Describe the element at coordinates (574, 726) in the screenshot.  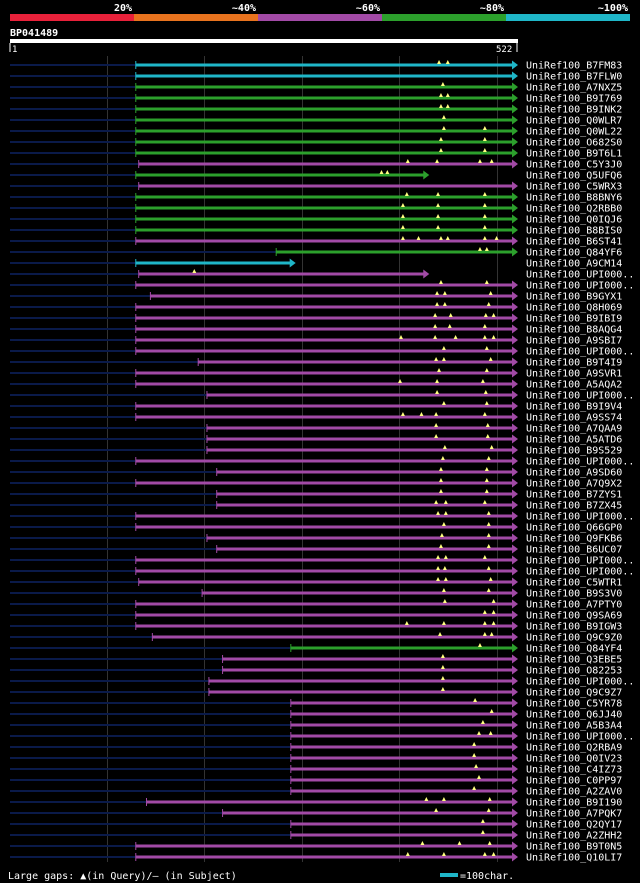
I see `hit-label: UniRef100_A5B3A4` at that location.